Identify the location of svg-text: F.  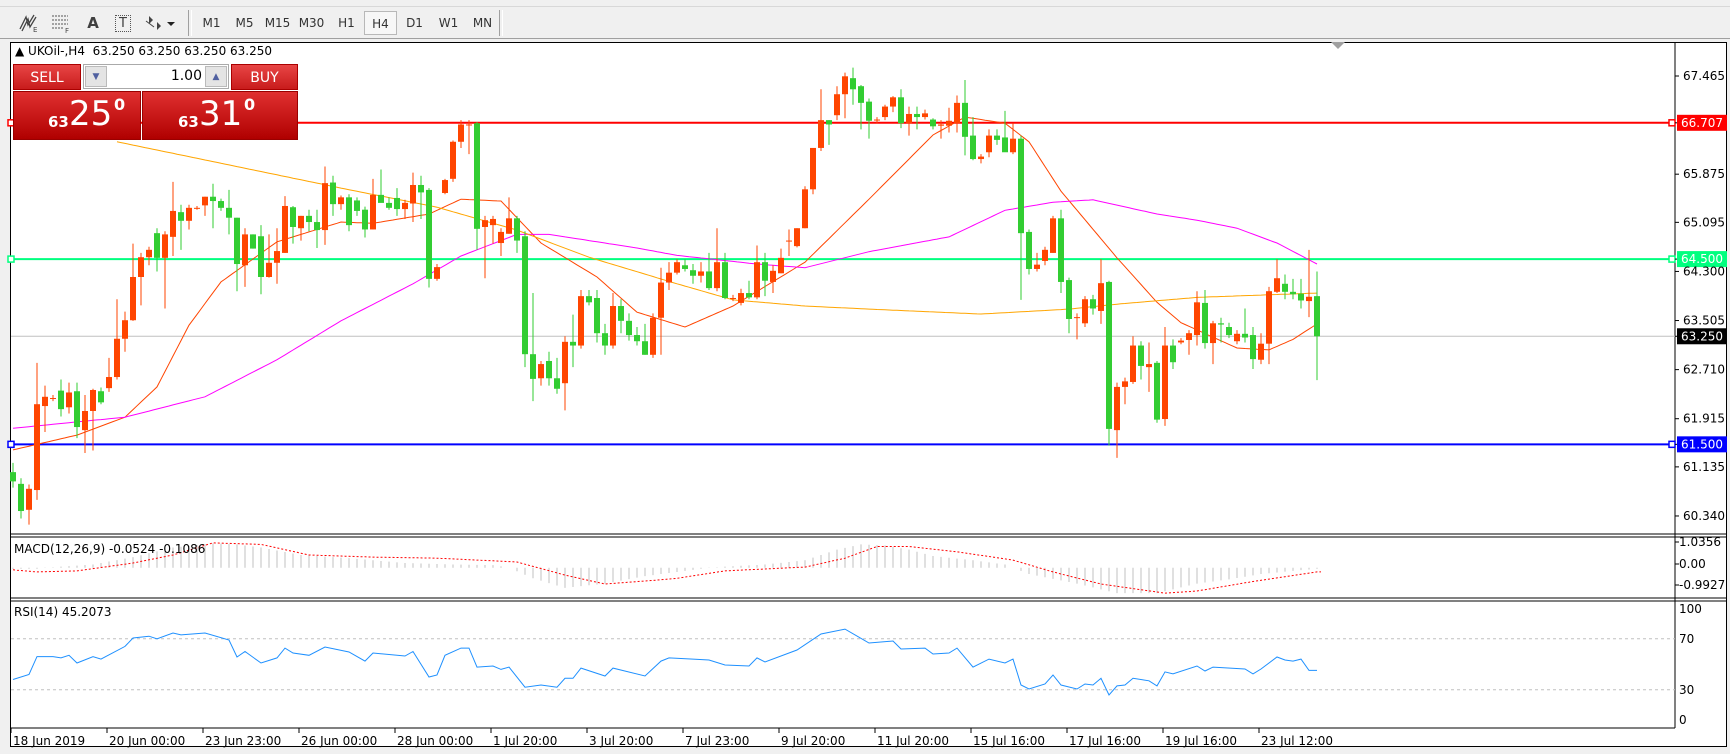
(67, 30).